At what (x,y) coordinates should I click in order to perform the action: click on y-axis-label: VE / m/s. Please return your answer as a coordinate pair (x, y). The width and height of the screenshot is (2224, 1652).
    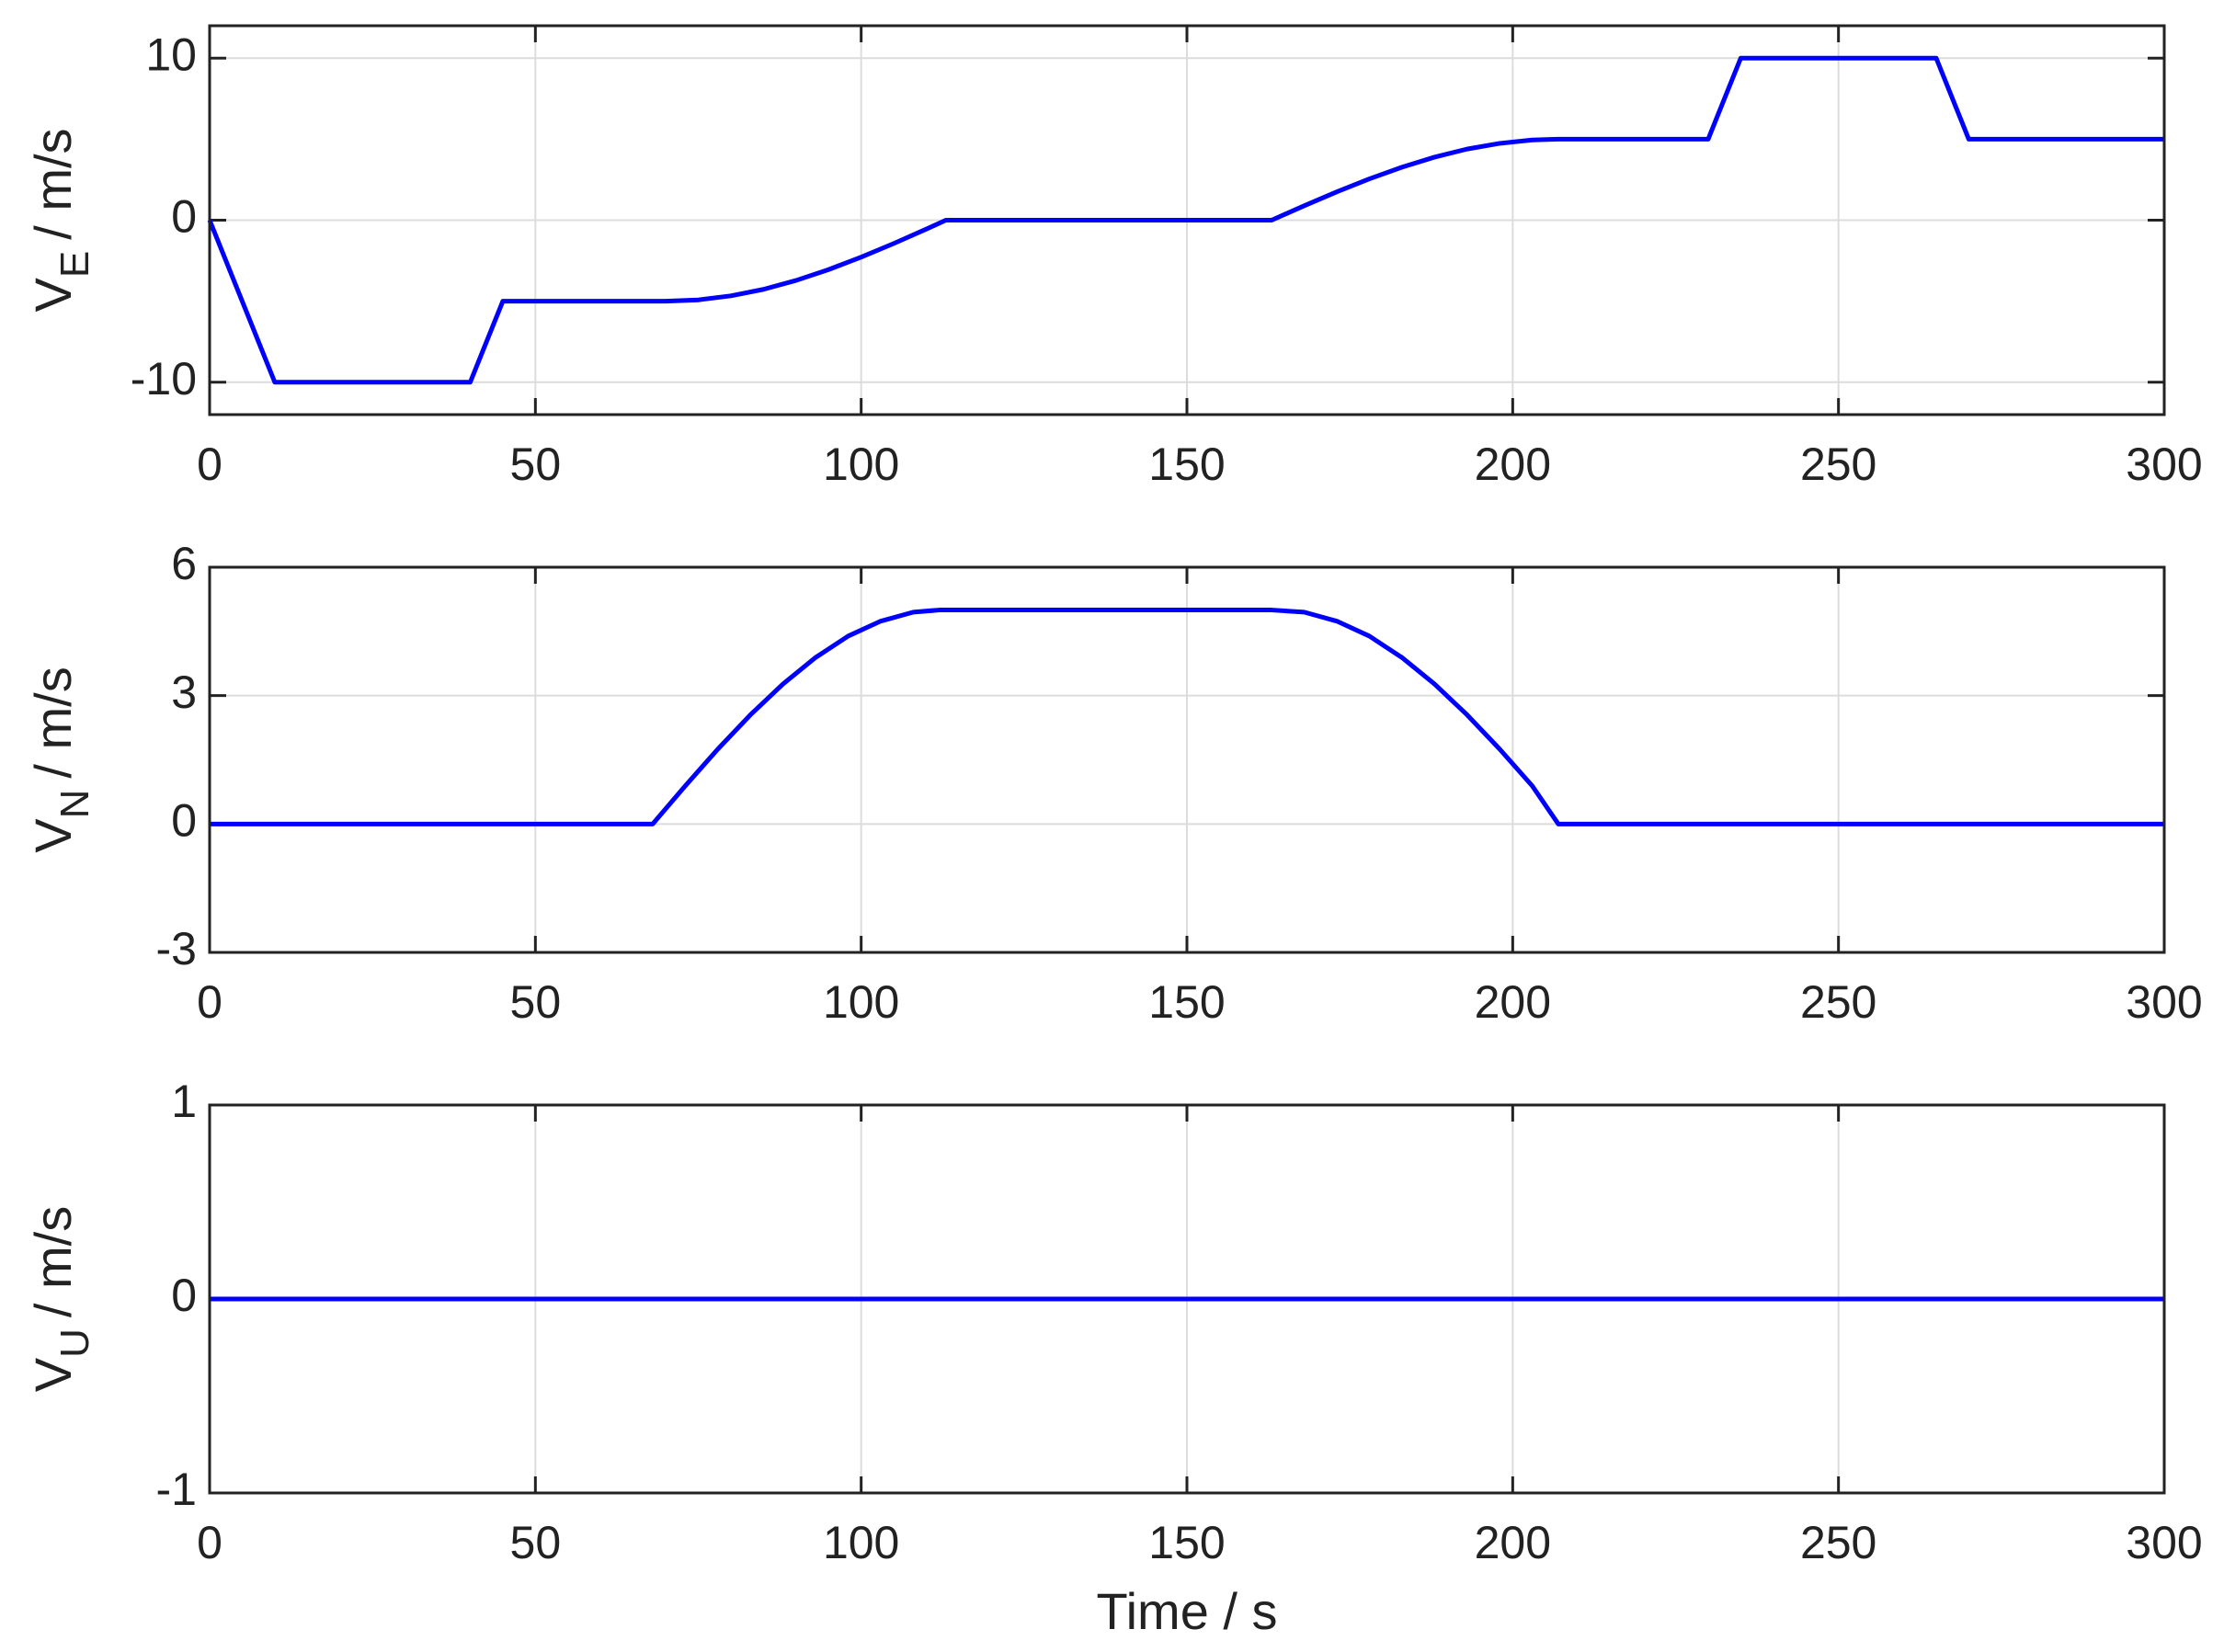
    Looking at the image, I should click on (61, 220).